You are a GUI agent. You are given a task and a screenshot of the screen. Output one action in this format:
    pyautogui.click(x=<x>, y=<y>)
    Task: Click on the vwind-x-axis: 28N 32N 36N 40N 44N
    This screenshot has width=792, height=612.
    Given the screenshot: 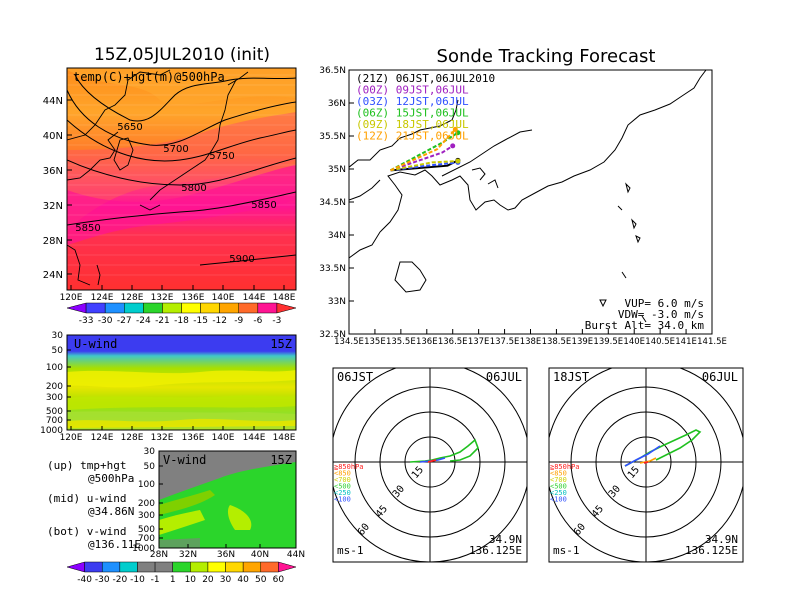 What is the action you would take?
    pyautogui.click(x=227, y=552)
    